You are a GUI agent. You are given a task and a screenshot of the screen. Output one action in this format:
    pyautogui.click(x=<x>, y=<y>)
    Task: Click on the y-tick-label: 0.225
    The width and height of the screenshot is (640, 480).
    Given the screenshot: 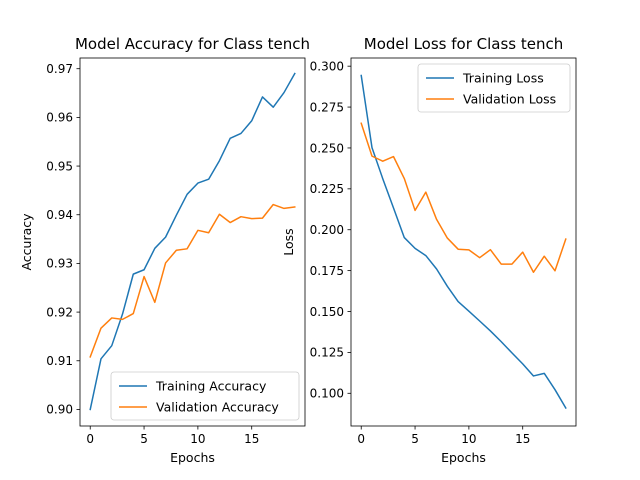 What is the action you would take?
    pyautogui.click(x=327, y=189)
    